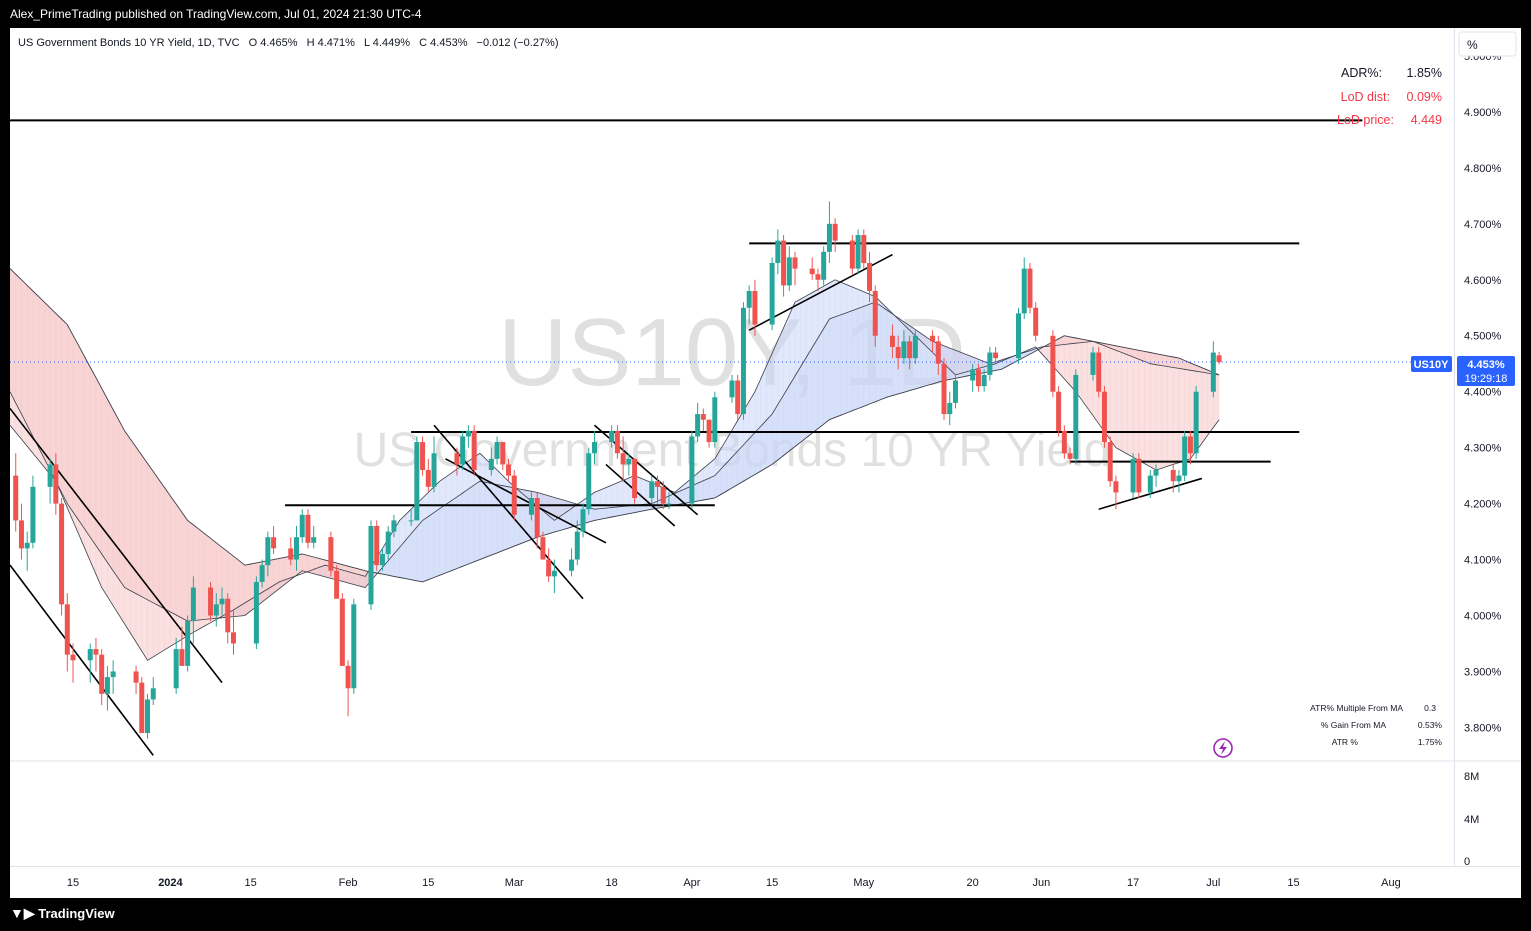 The image size is (1531, 931). Describe the element at coordinates (973, 883) in the screenshot. I see `x-tick-label: 20` at that location.